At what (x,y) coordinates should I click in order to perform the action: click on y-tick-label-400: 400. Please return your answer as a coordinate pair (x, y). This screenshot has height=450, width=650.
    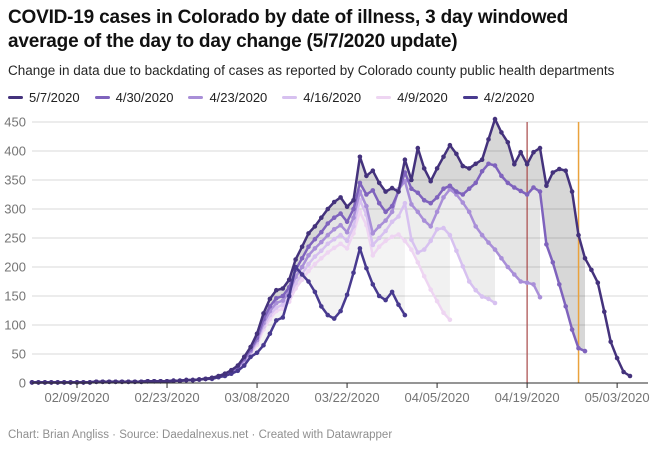
    Looking at the image, I should click on (15, 151).